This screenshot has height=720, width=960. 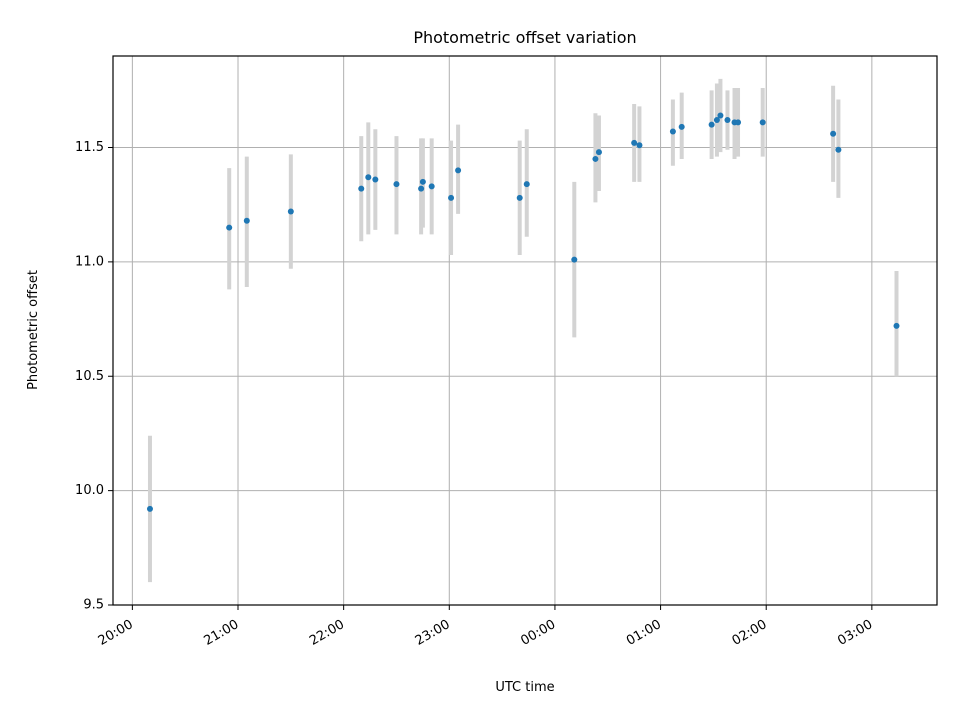 What do you see at coordinates (89, 376) in the screenshot?
I see `y-tick-label: 10.5` at bounding box center [89, 376].